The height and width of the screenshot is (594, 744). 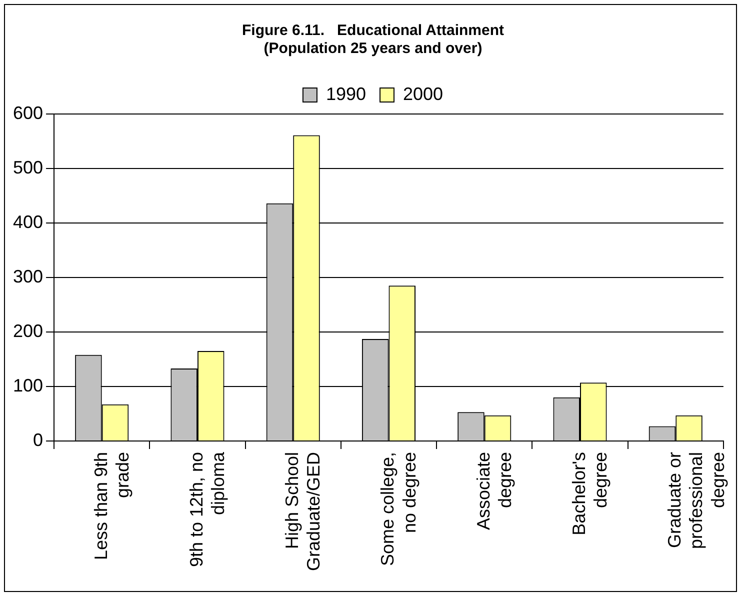 I want to click on y-tick-label: 200, so click(x=28, y=330).